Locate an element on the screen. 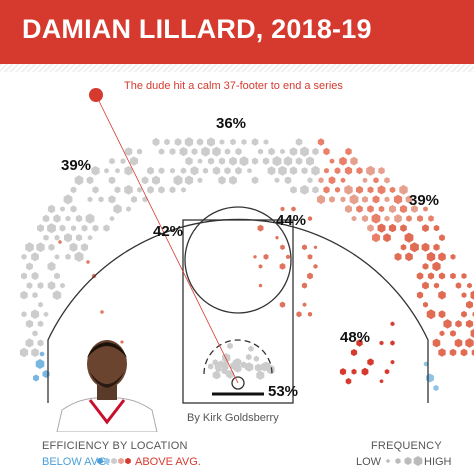 The width and height of the screenshot is (474, 474). free-throw-circle is located at coordinates (238, 260).